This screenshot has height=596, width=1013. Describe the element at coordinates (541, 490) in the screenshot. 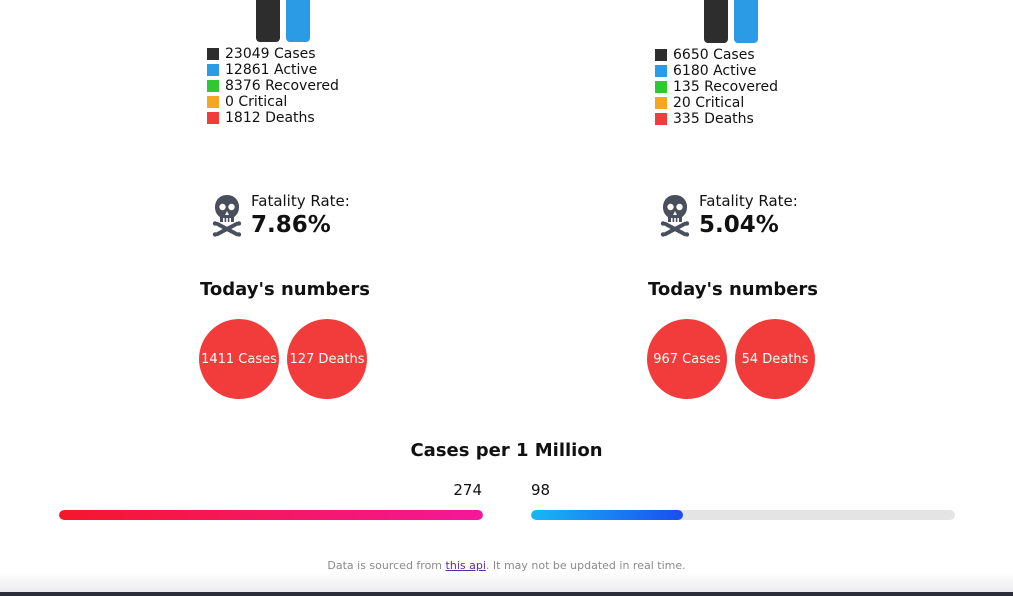

I see `cases-per-million-right-value: 98` at that location.